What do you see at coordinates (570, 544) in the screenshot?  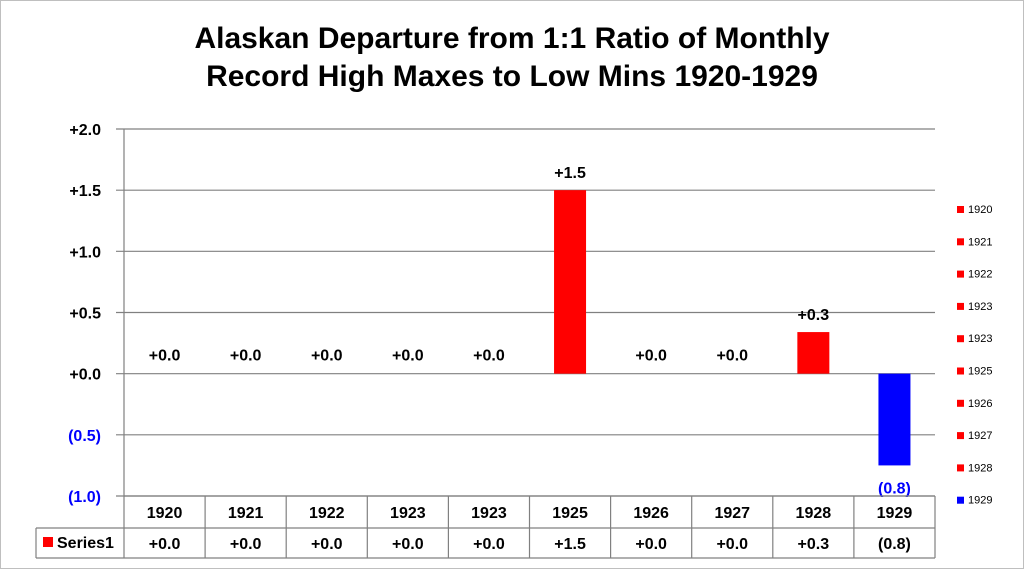 I see `table-cell: +1.5` at bounding box center [570, 544].